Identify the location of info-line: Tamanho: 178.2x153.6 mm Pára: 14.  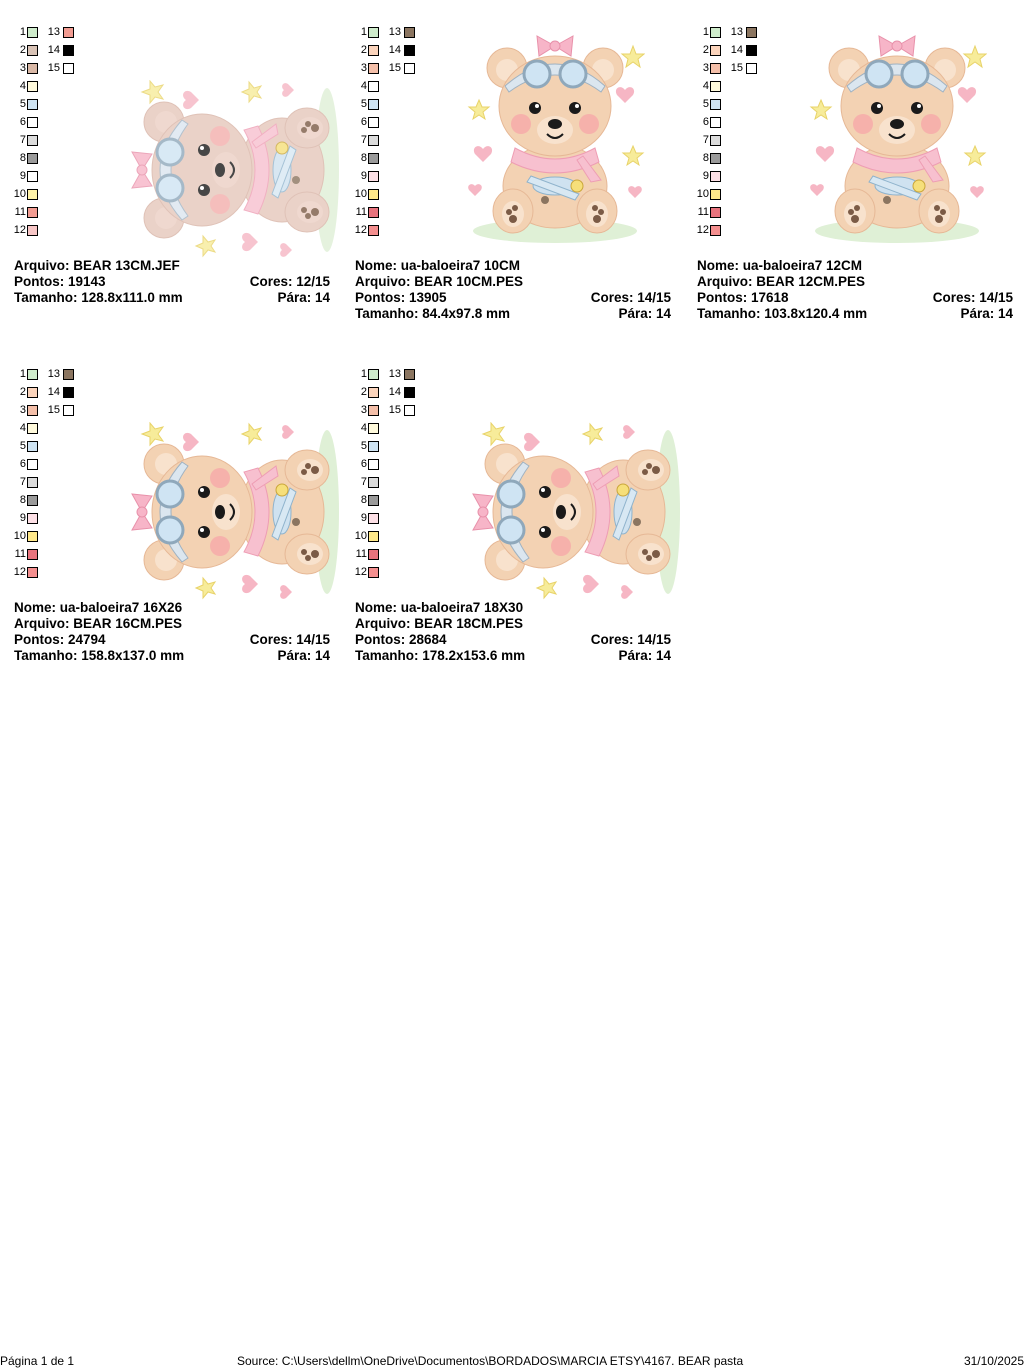
(513, 656).